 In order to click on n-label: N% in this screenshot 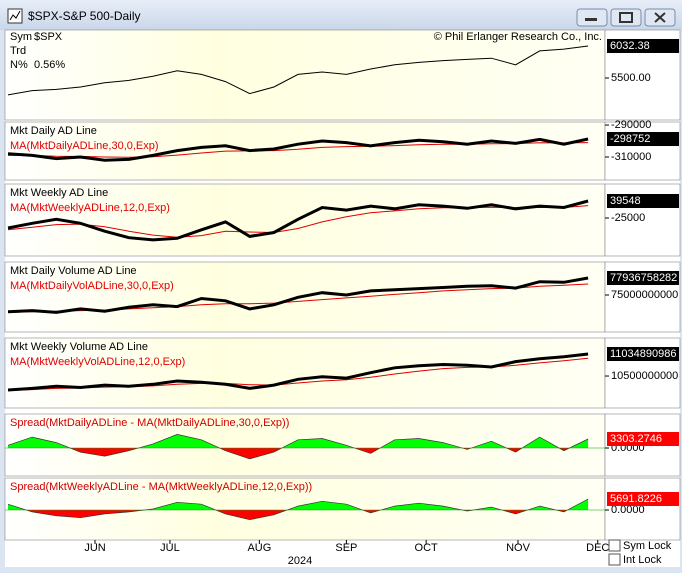, I will do `click(19, 65)`.